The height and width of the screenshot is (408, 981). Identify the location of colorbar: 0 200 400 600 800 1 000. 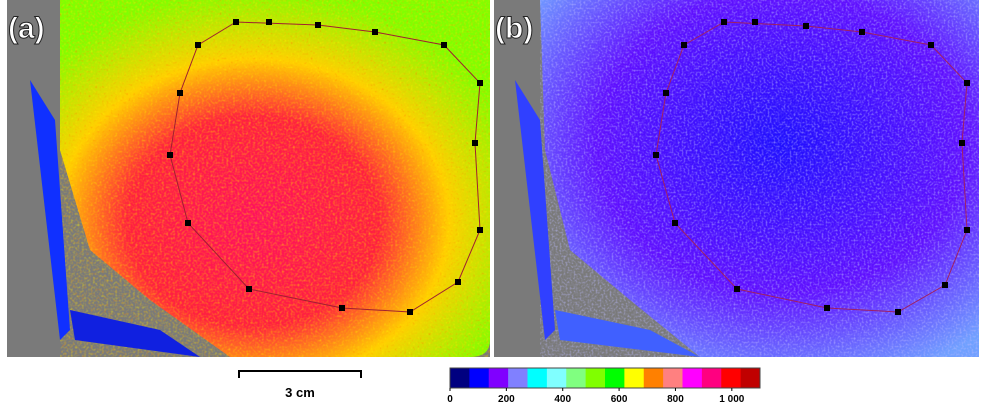
(604, 386).